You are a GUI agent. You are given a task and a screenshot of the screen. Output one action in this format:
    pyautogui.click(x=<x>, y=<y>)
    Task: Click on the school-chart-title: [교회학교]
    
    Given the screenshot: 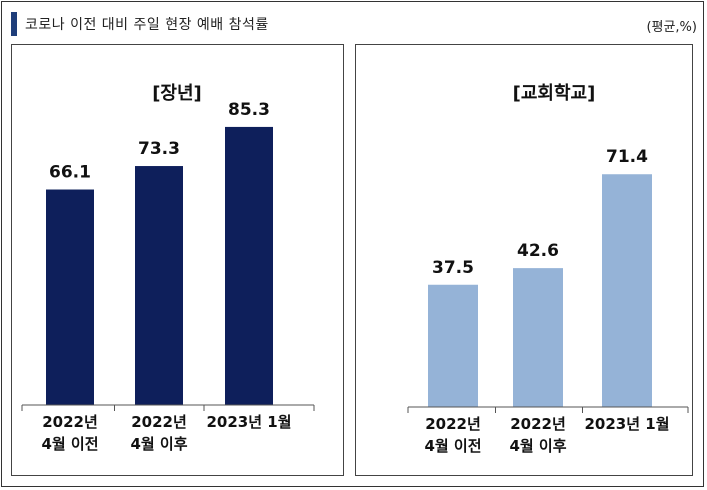 What is the action you would take?
    pyautogui.click(x=554, y=93)
    